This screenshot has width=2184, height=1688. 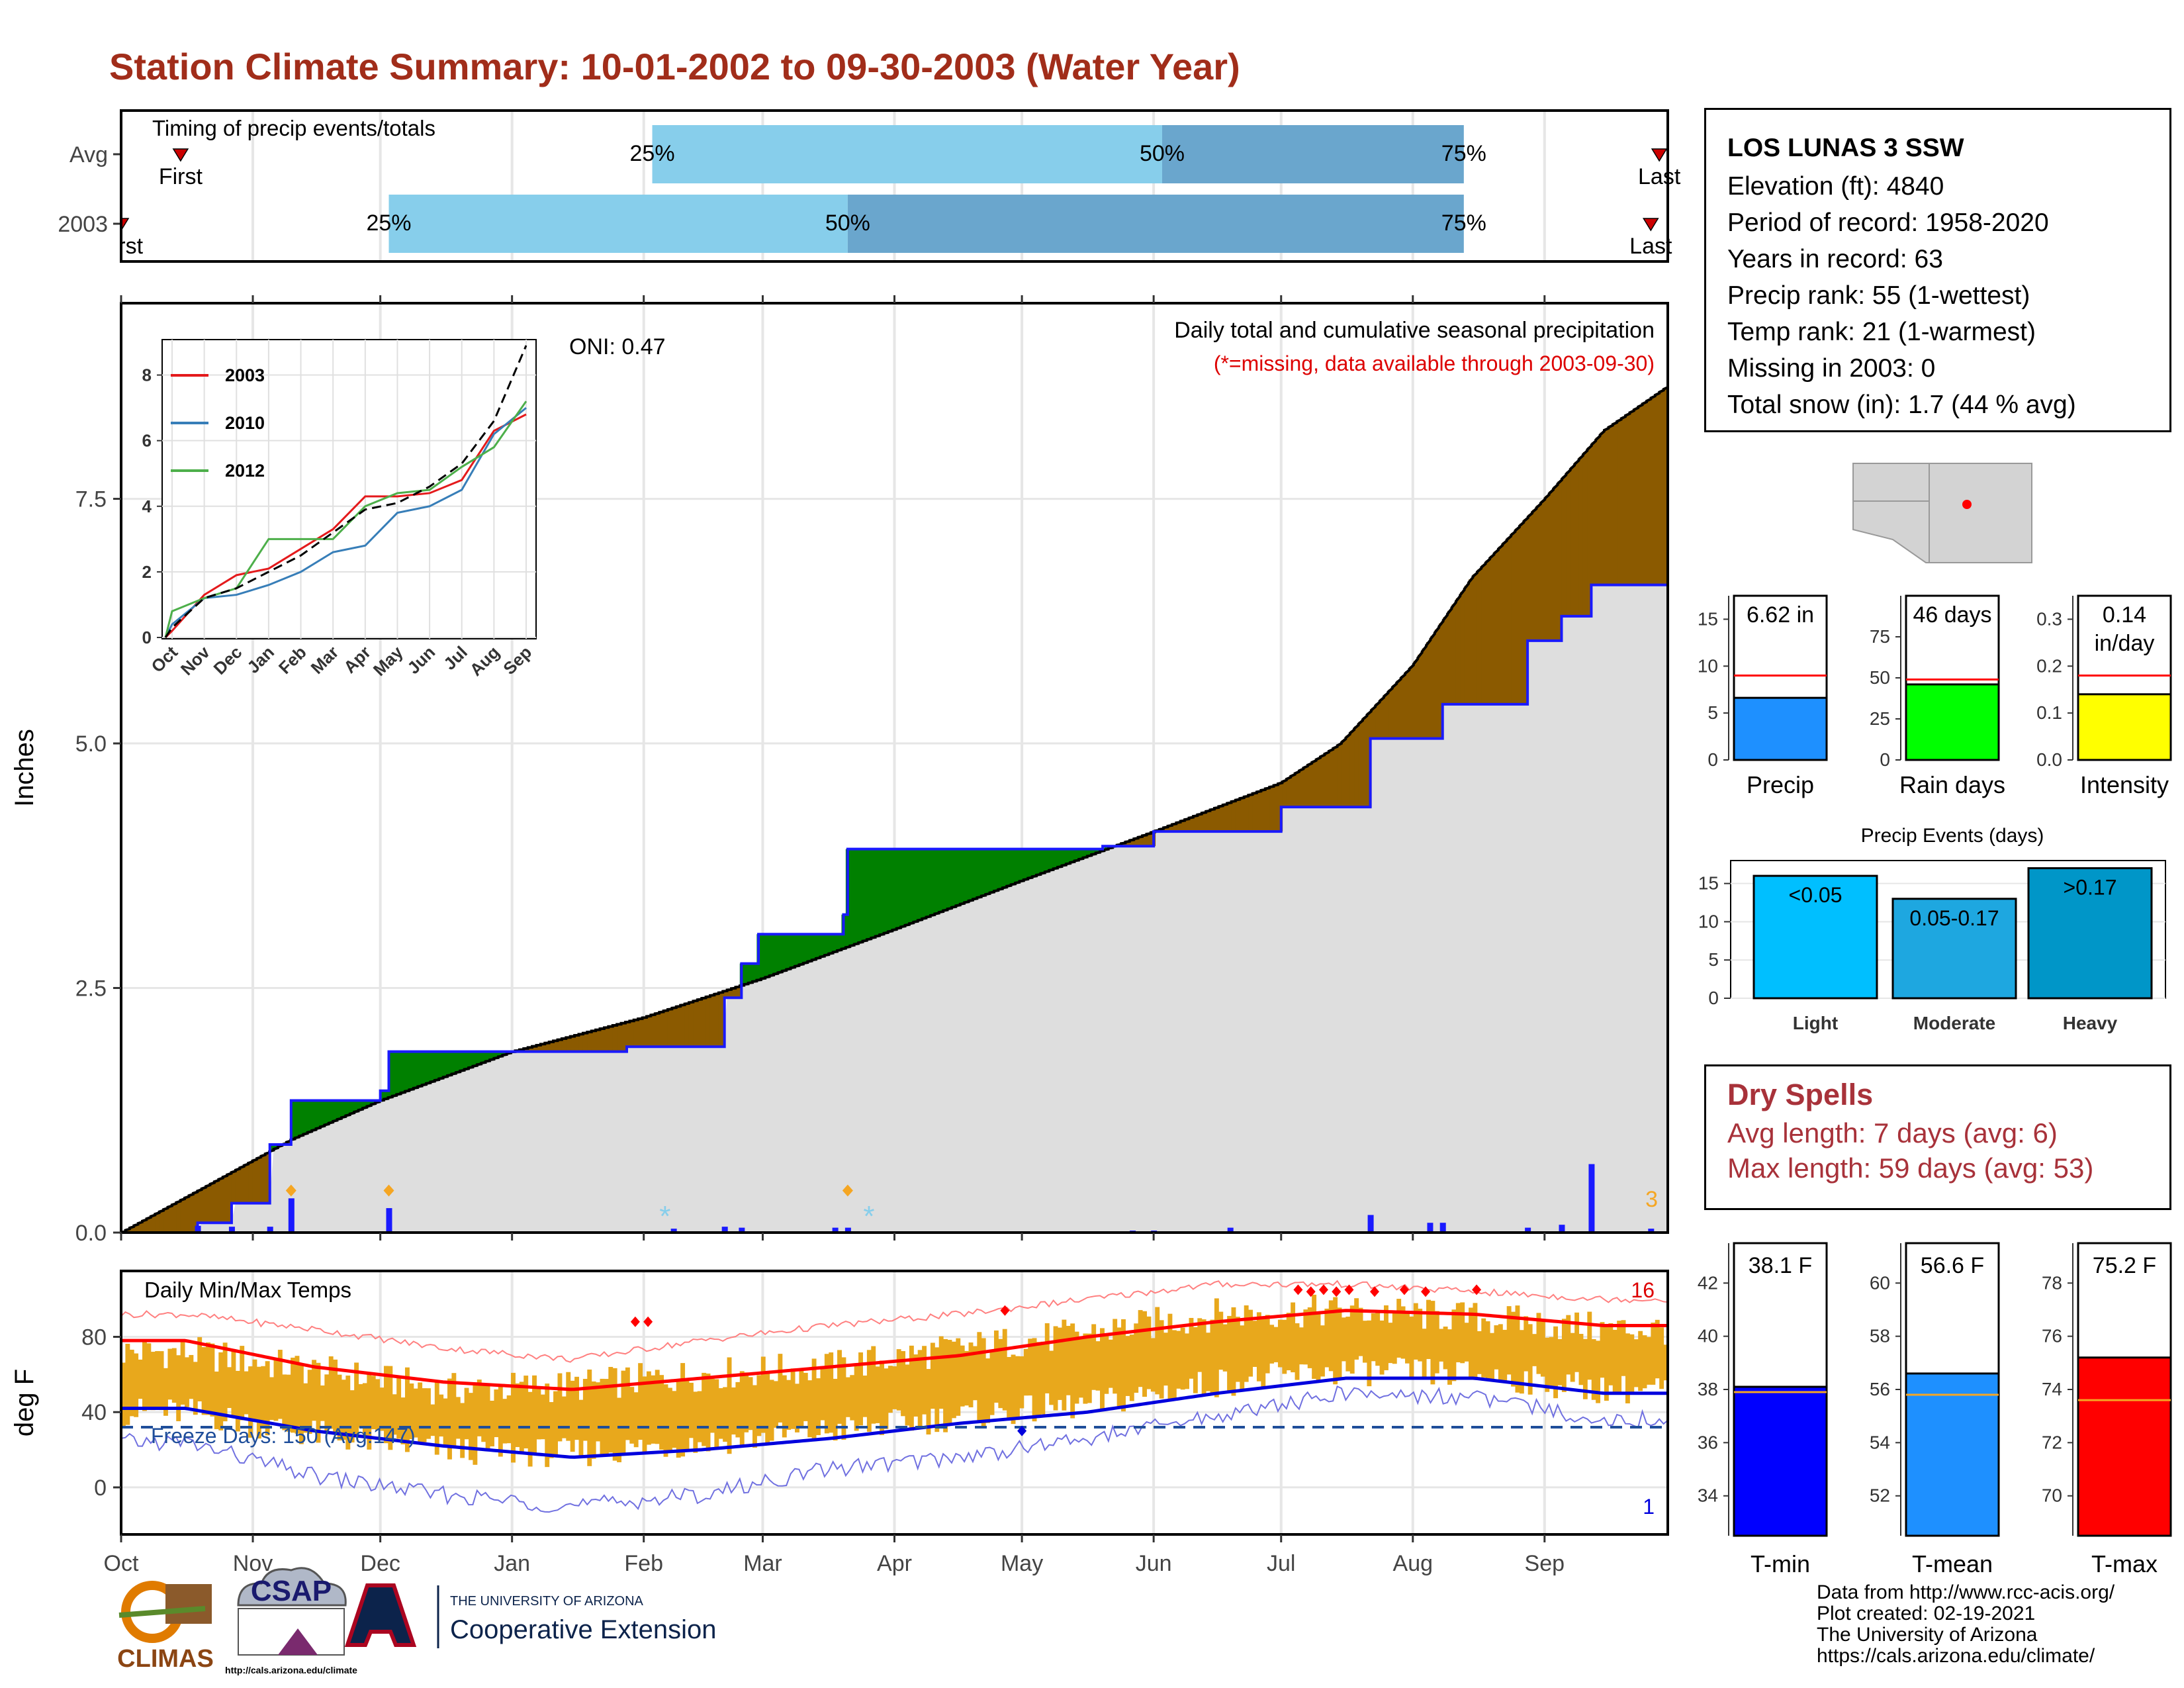 What do you see at coordinates (1649, 1507) in the screenshot?
I see `record-low-count: 1` at bounding box center [1649, 1507].